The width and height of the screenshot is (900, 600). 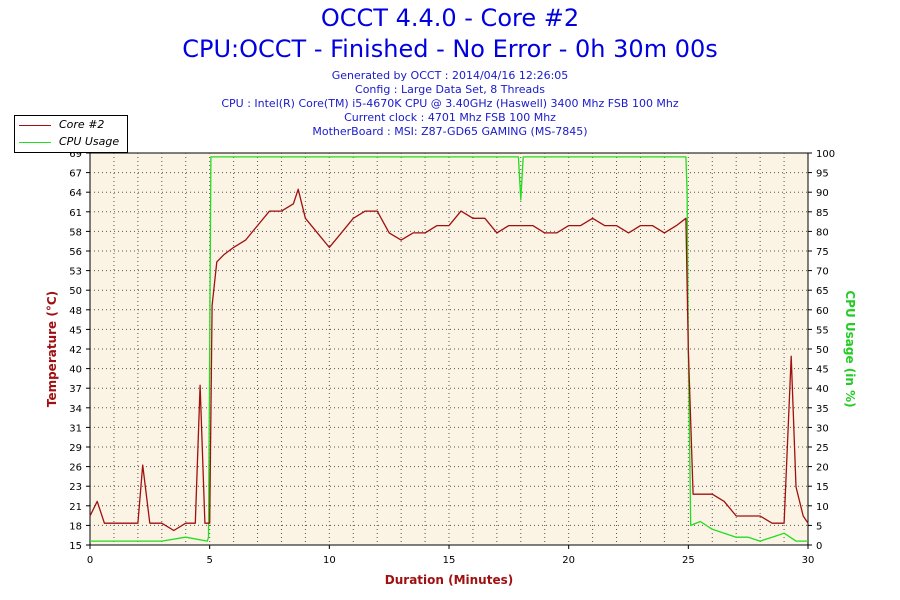 I want to click on chart-title: OCCT 4.4.0 - Core #2, so click(x=450, y=18).